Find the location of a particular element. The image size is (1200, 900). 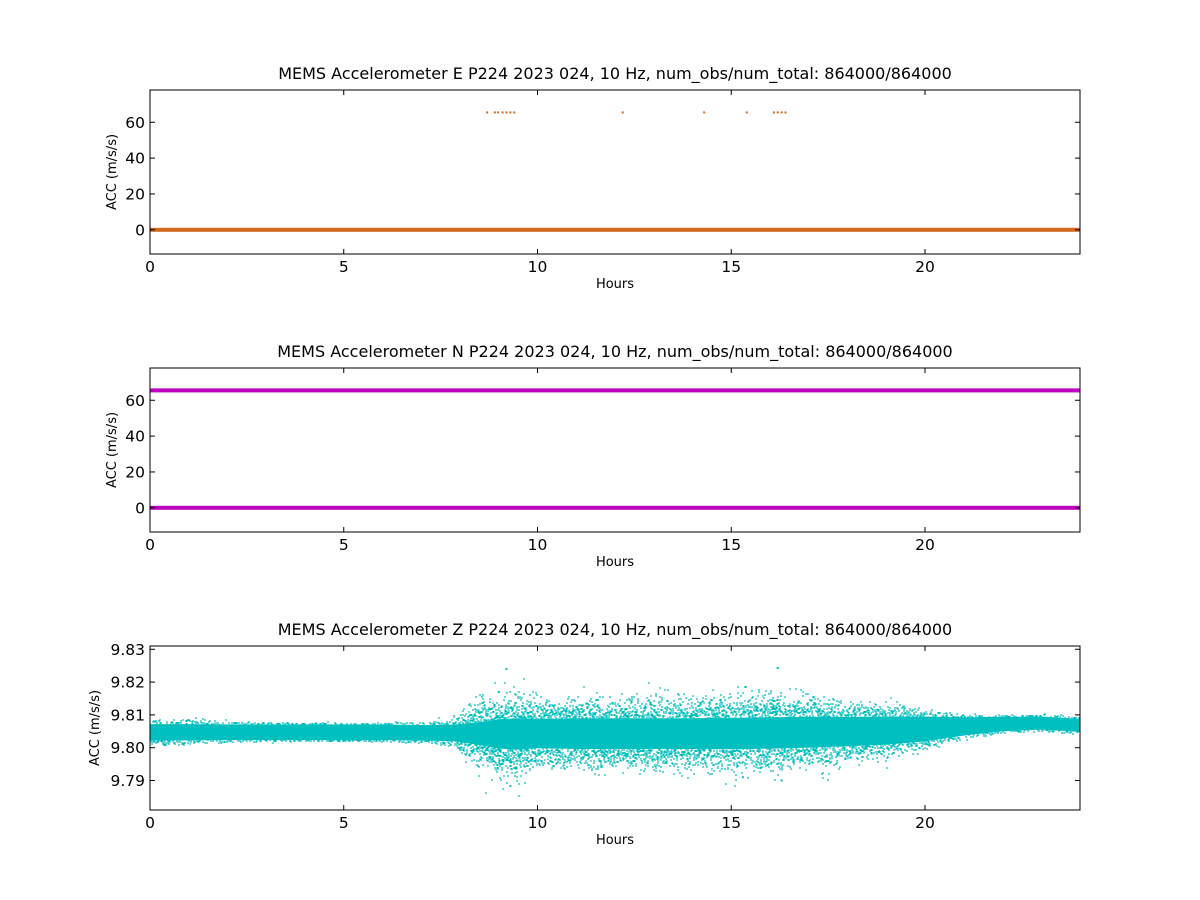

panel-n-data is located at coordinates (615, 449).